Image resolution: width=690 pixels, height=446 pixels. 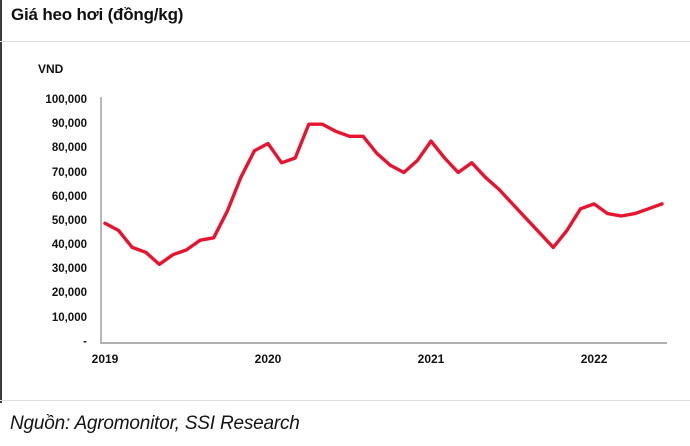 I want to click on footer-divider, so click(x=345, y=400).